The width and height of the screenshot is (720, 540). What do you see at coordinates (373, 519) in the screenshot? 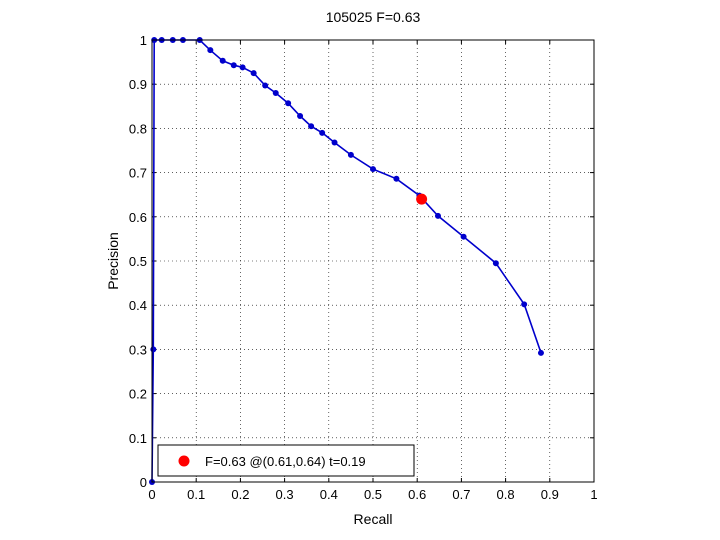
I see `x-axis-label: Recall` at bounding box center [373, 519].